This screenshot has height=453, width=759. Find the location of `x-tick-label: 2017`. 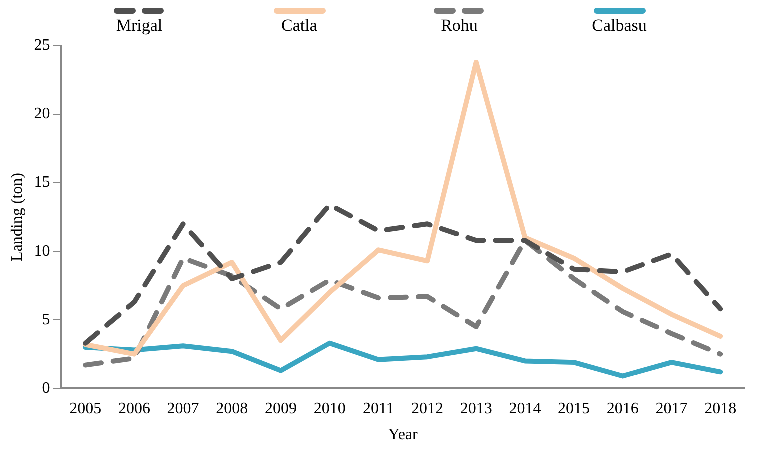

x-tick-label: 2017 is located at coordinates (672, 409).